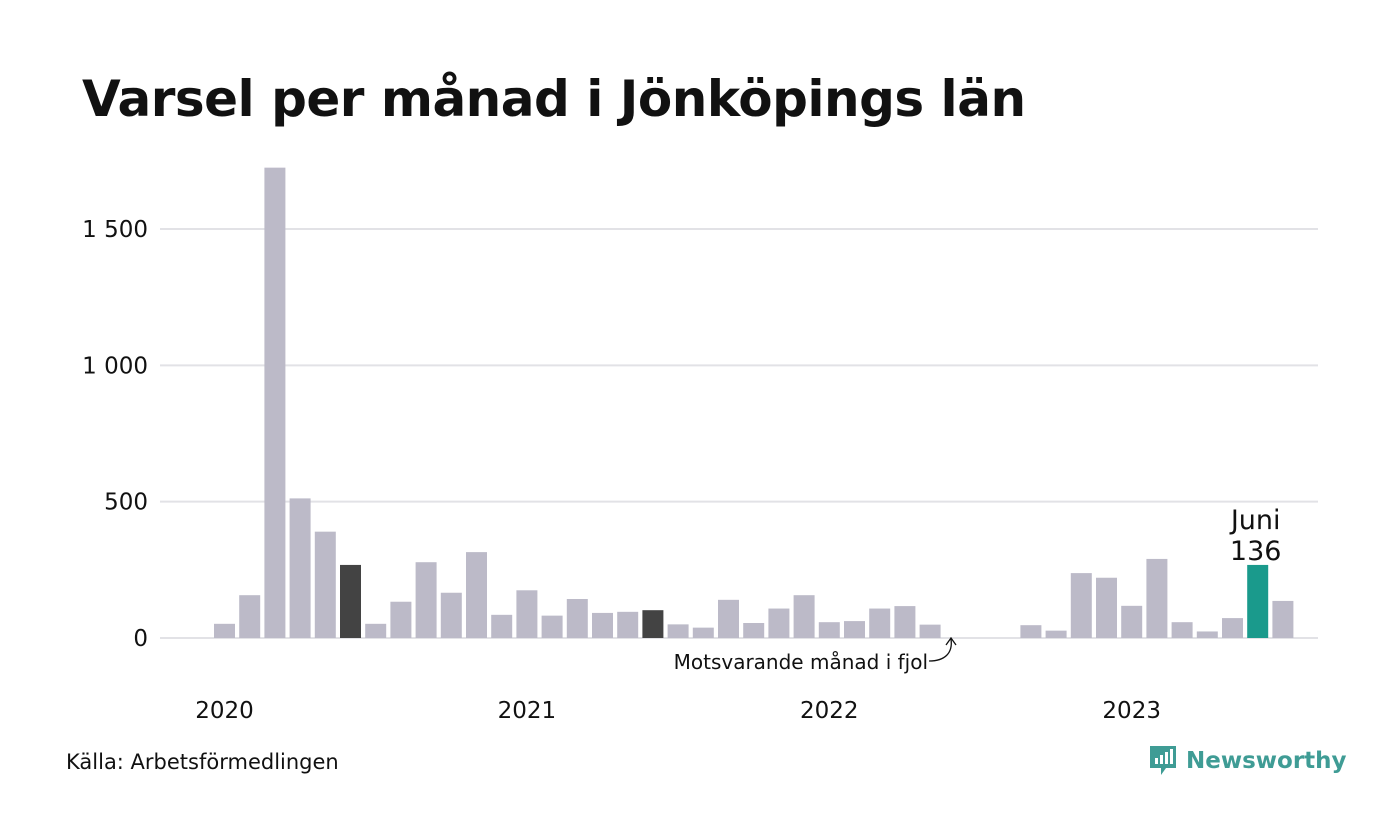 This screenshot has height=840, width=1400. Describe the element at coordinates (678, 711) in the screenshot. I see `x-axis-ticks: 2020 2021 2022 2023` at that location.